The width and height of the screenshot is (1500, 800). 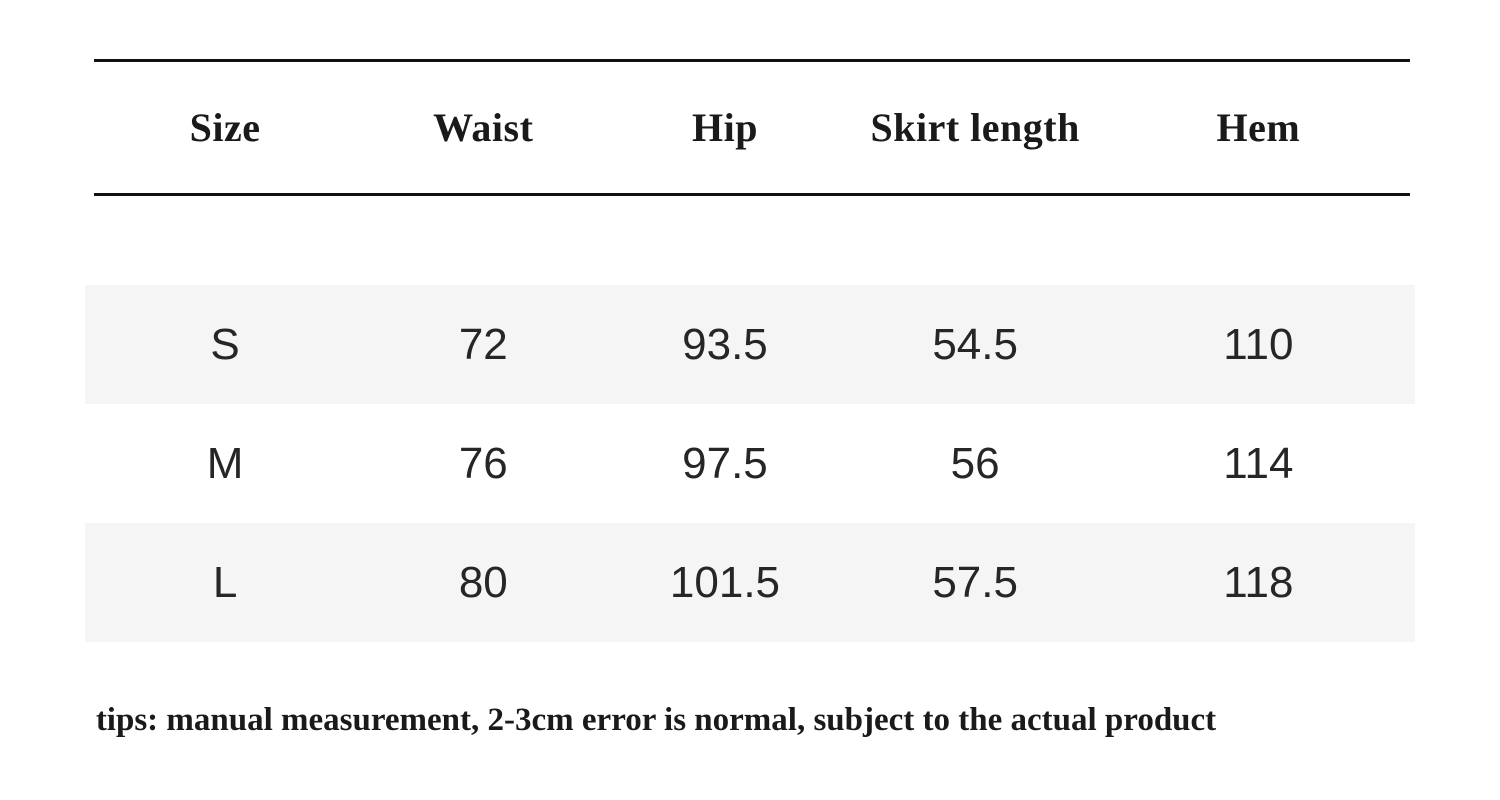 What do you see at coordinates (1258, 582) in the screenshot?
I see `table-cell: 118` at bounding box center [1258, 582].